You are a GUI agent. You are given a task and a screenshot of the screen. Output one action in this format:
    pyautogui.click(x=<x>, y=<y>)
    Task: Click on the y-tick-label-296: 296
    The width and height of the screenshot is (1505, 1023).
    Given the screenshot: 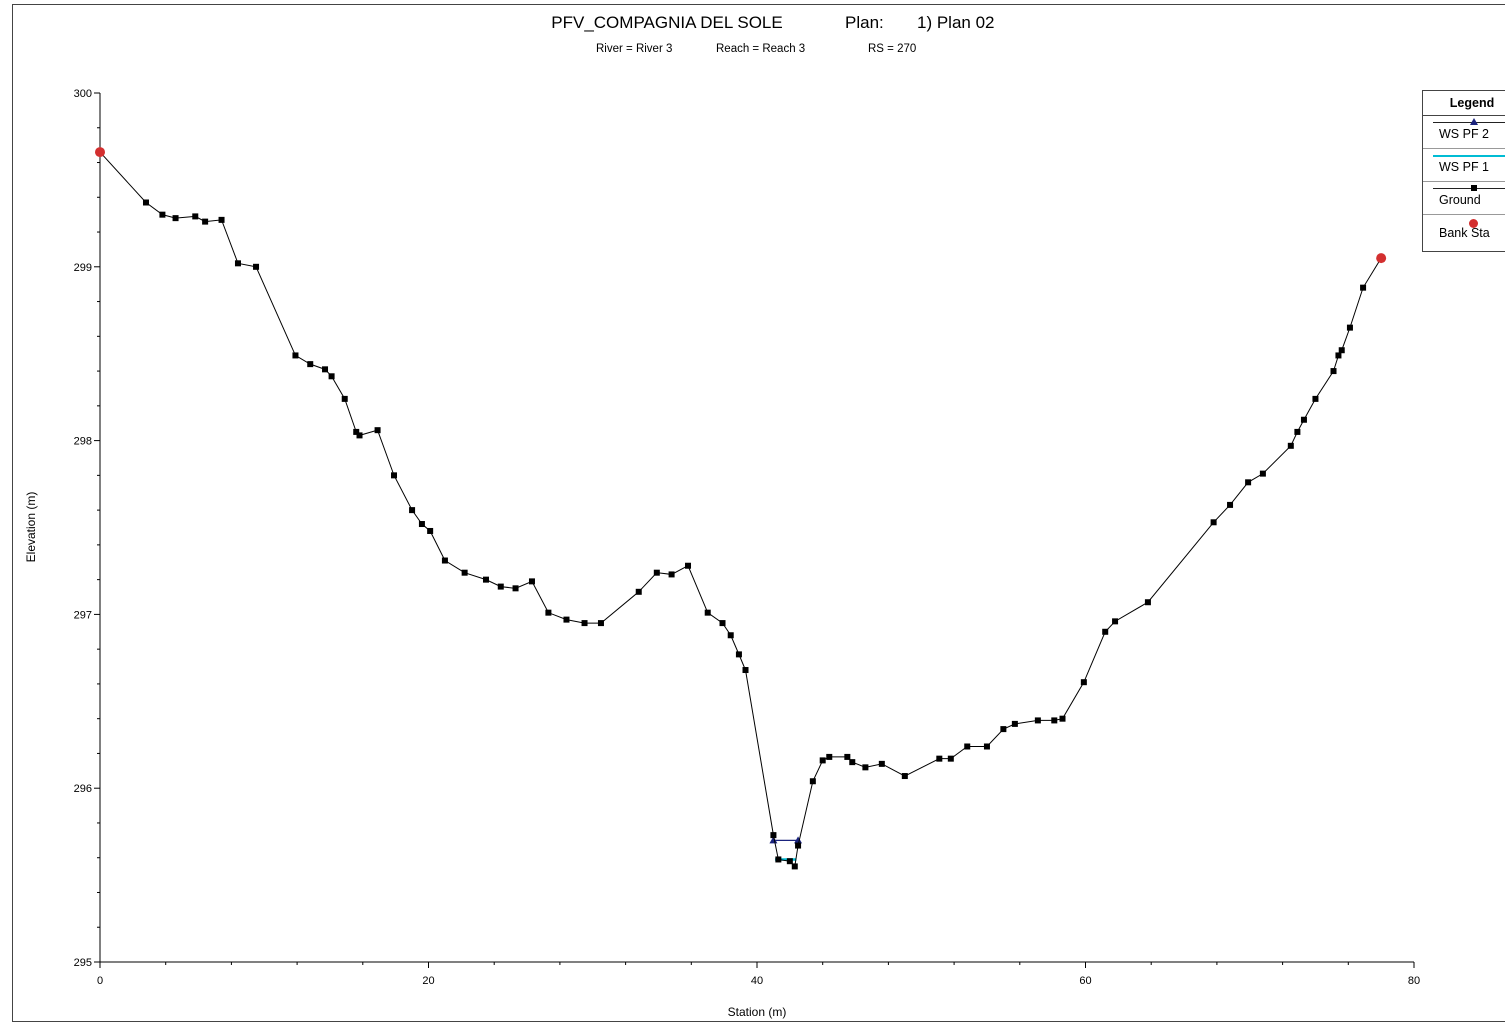 What is the action you would take?
    pyautogui.click(x=83, y=789)
    